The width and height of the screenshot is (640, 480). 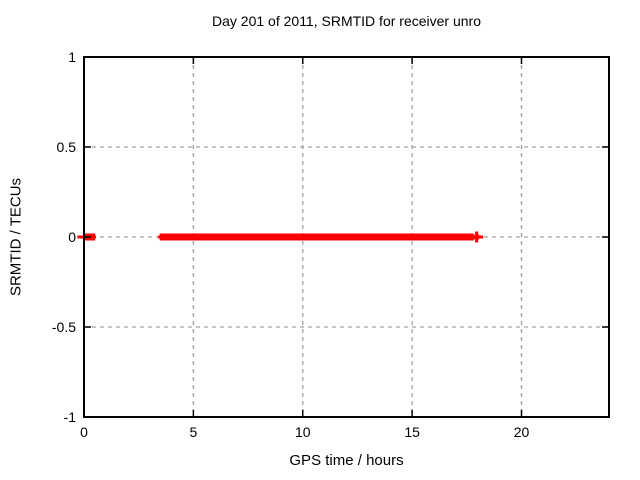 I want to click on x-tick-label: 0, so click(x=84, y=432).